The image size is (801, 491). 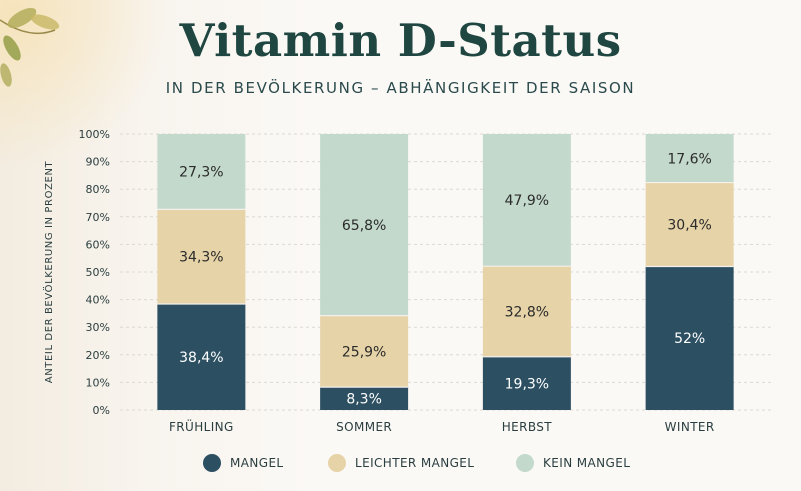 I want to click on legend-item: KEIN MANGEL, so click(x=573, y=463).